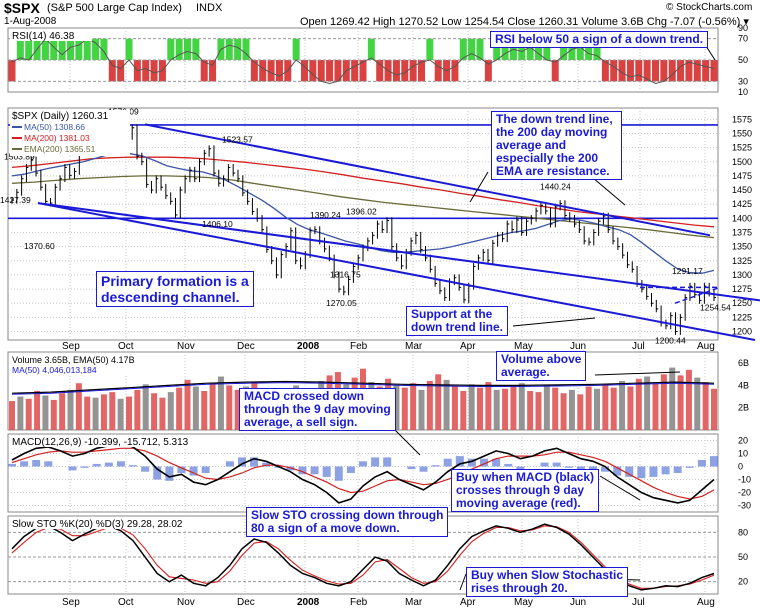  Describe the element at coordinates (687, 271) in the screenshot. I see `price-label: 1291.17` at that location.